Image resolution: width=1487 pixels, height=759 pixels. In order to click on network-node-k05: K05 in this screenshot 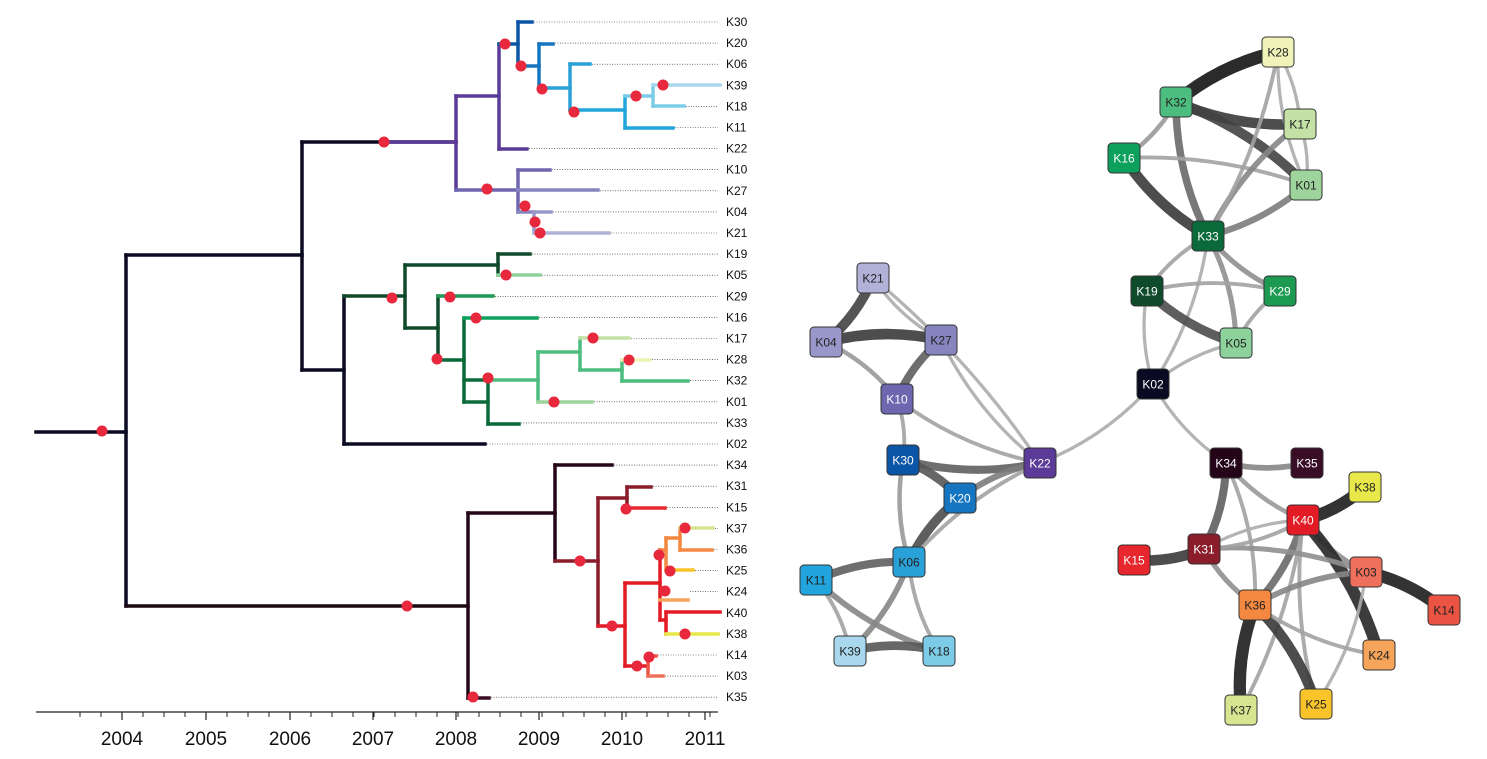, I will do `click(1236, 343)`.